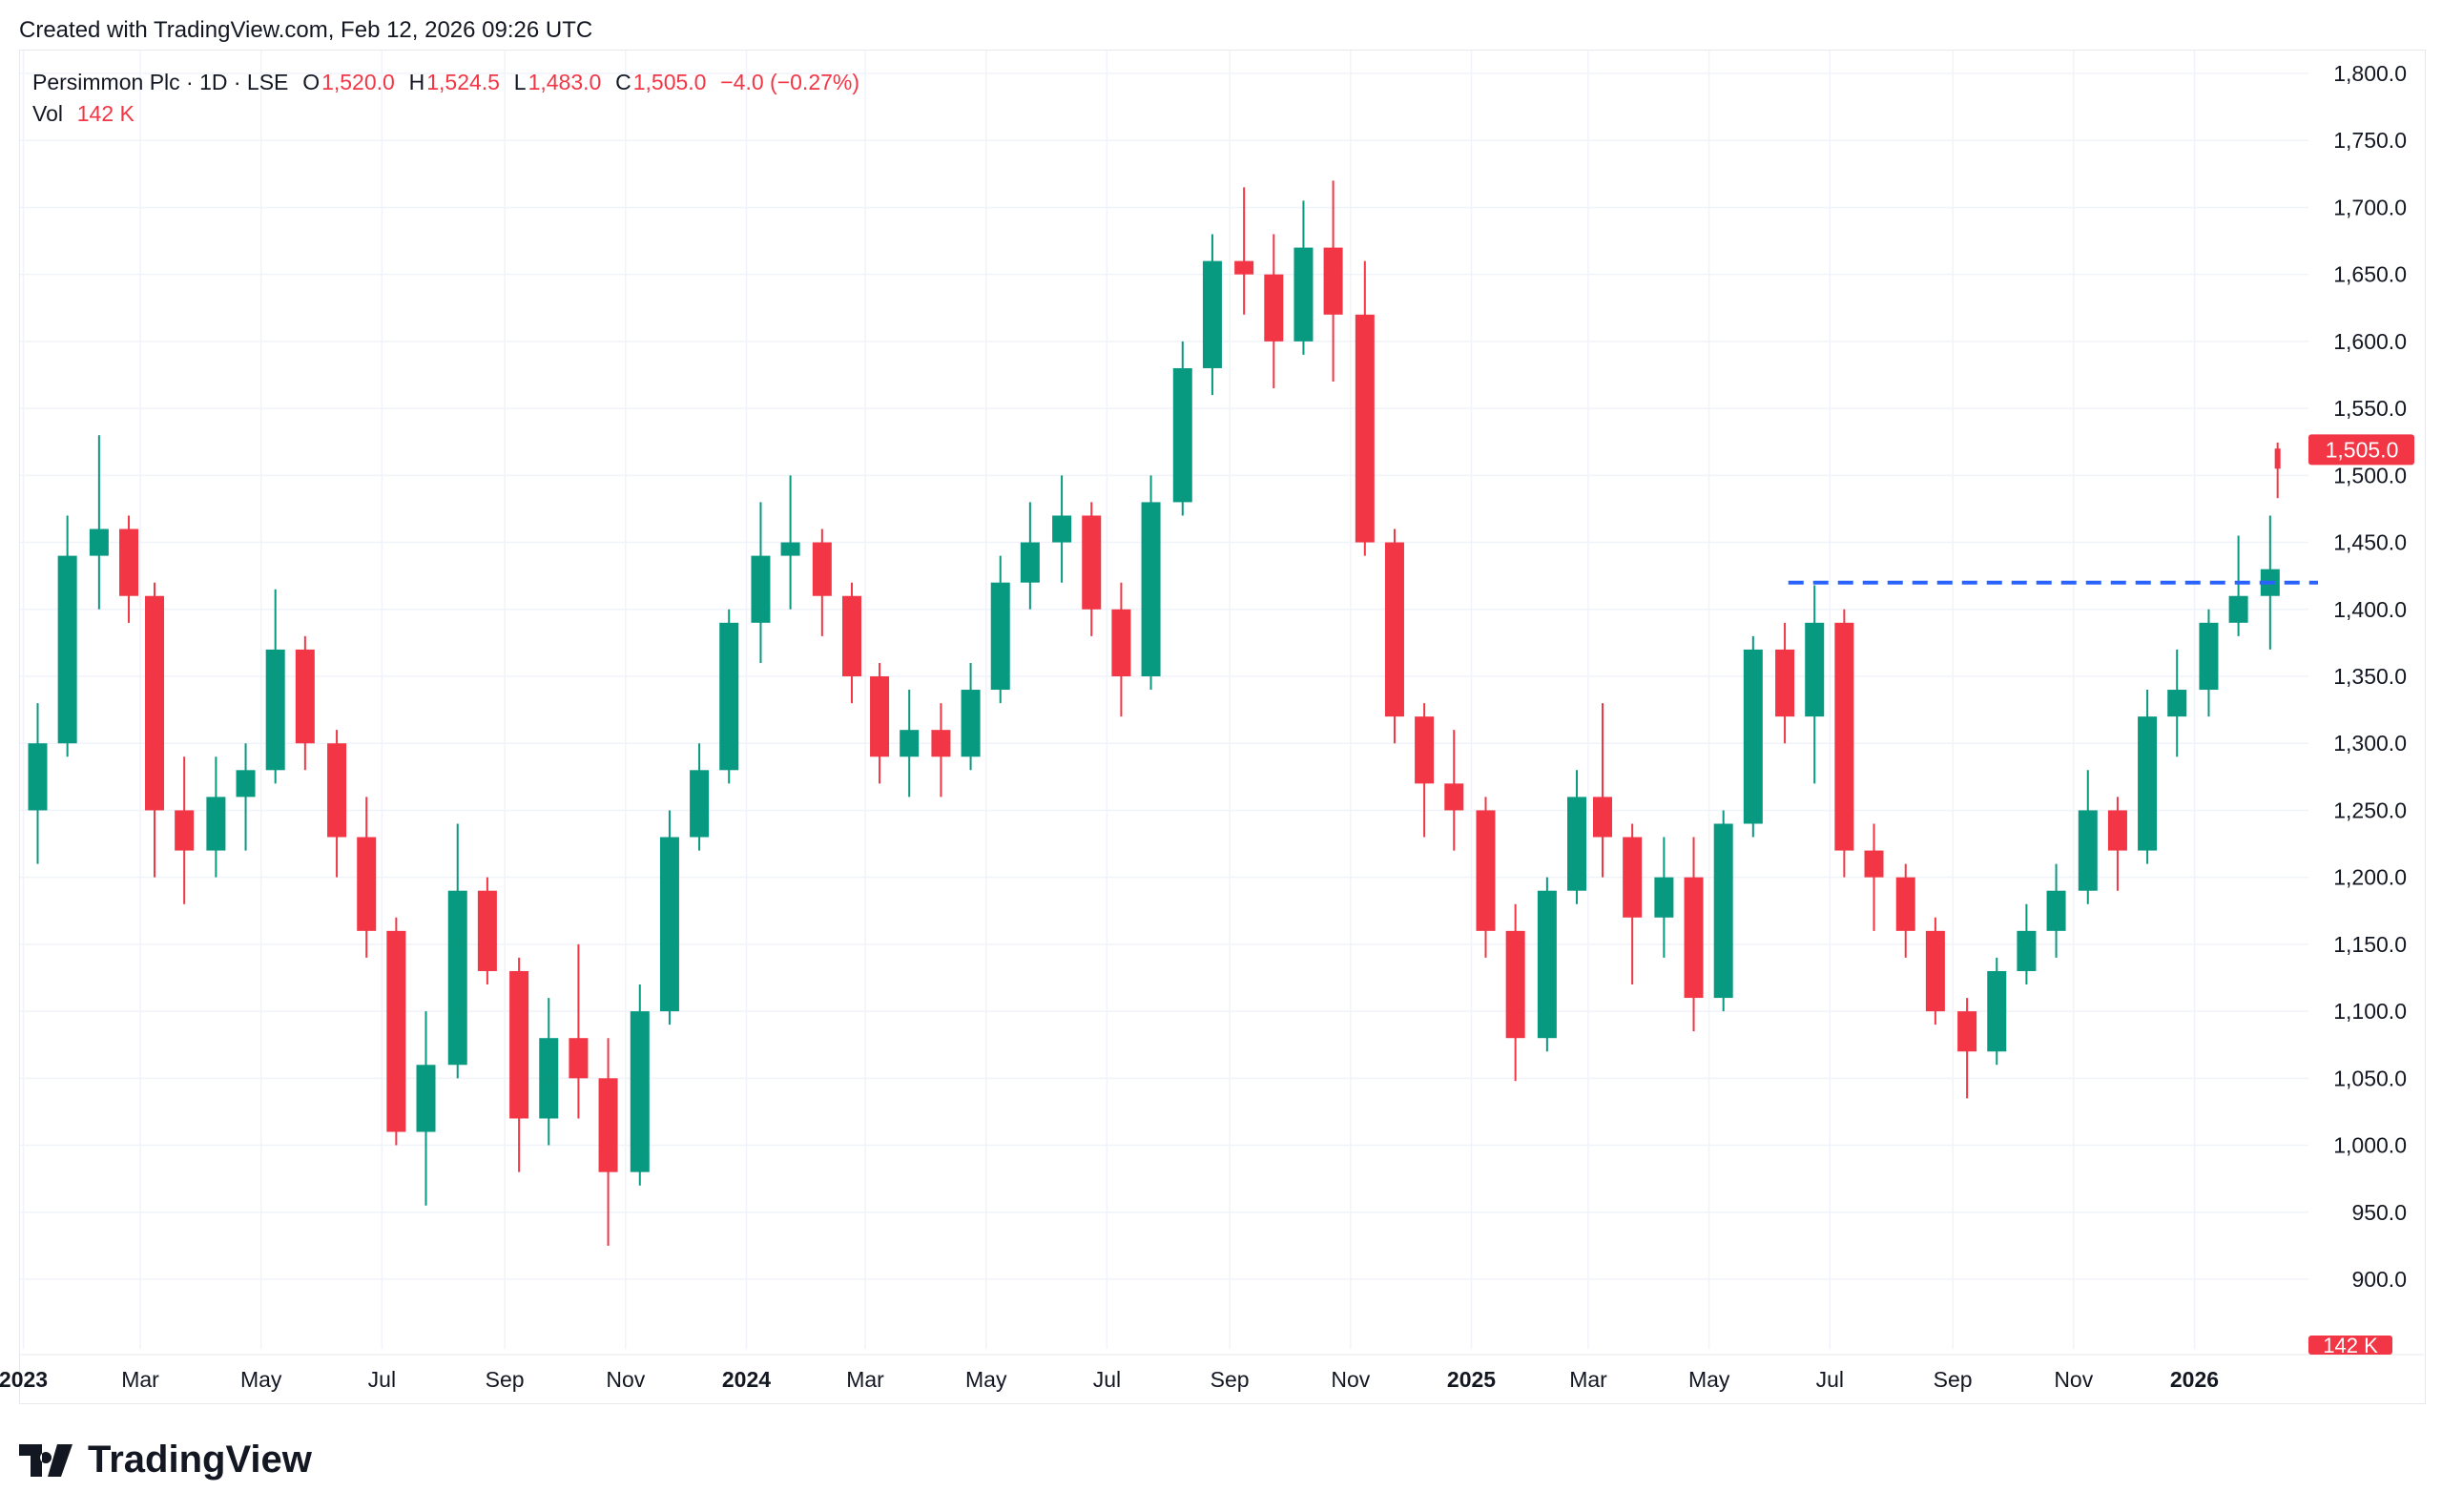  Describe the element at coordinates (463, 82) in the screenshot. I see `high-value: 1,524.5` at that location.